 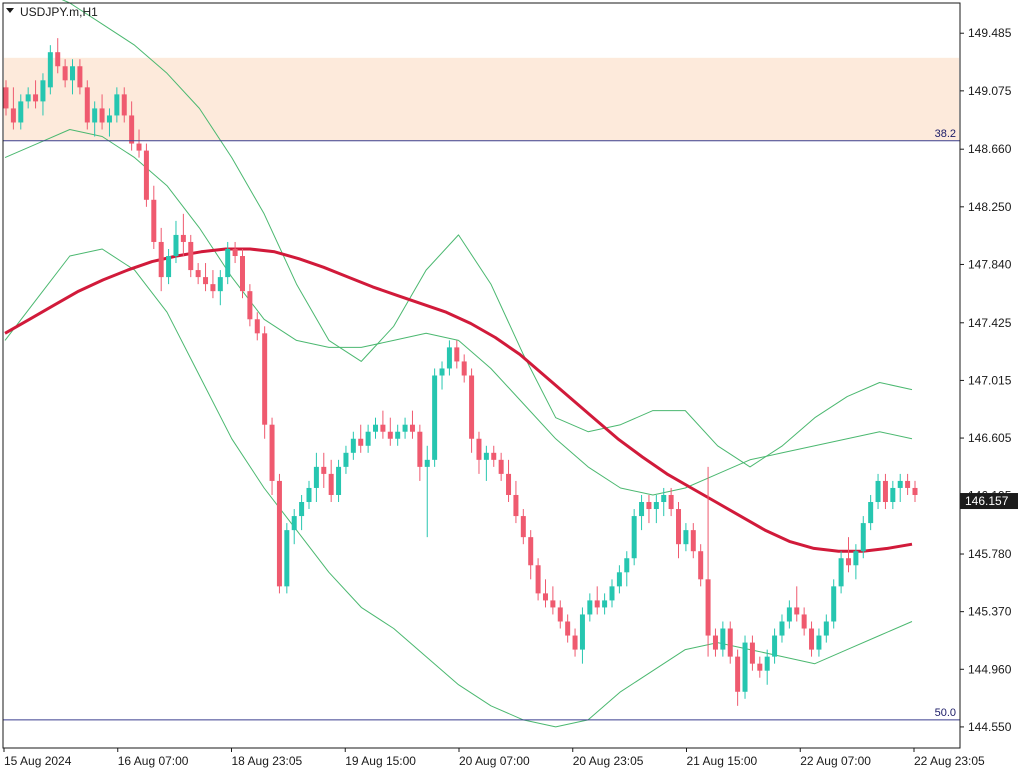 What do you see at coordinates (722, 761) in the screenshot?
I see `x-tick-label: 21 Aug 15:00` at bounding box center [722, 761].